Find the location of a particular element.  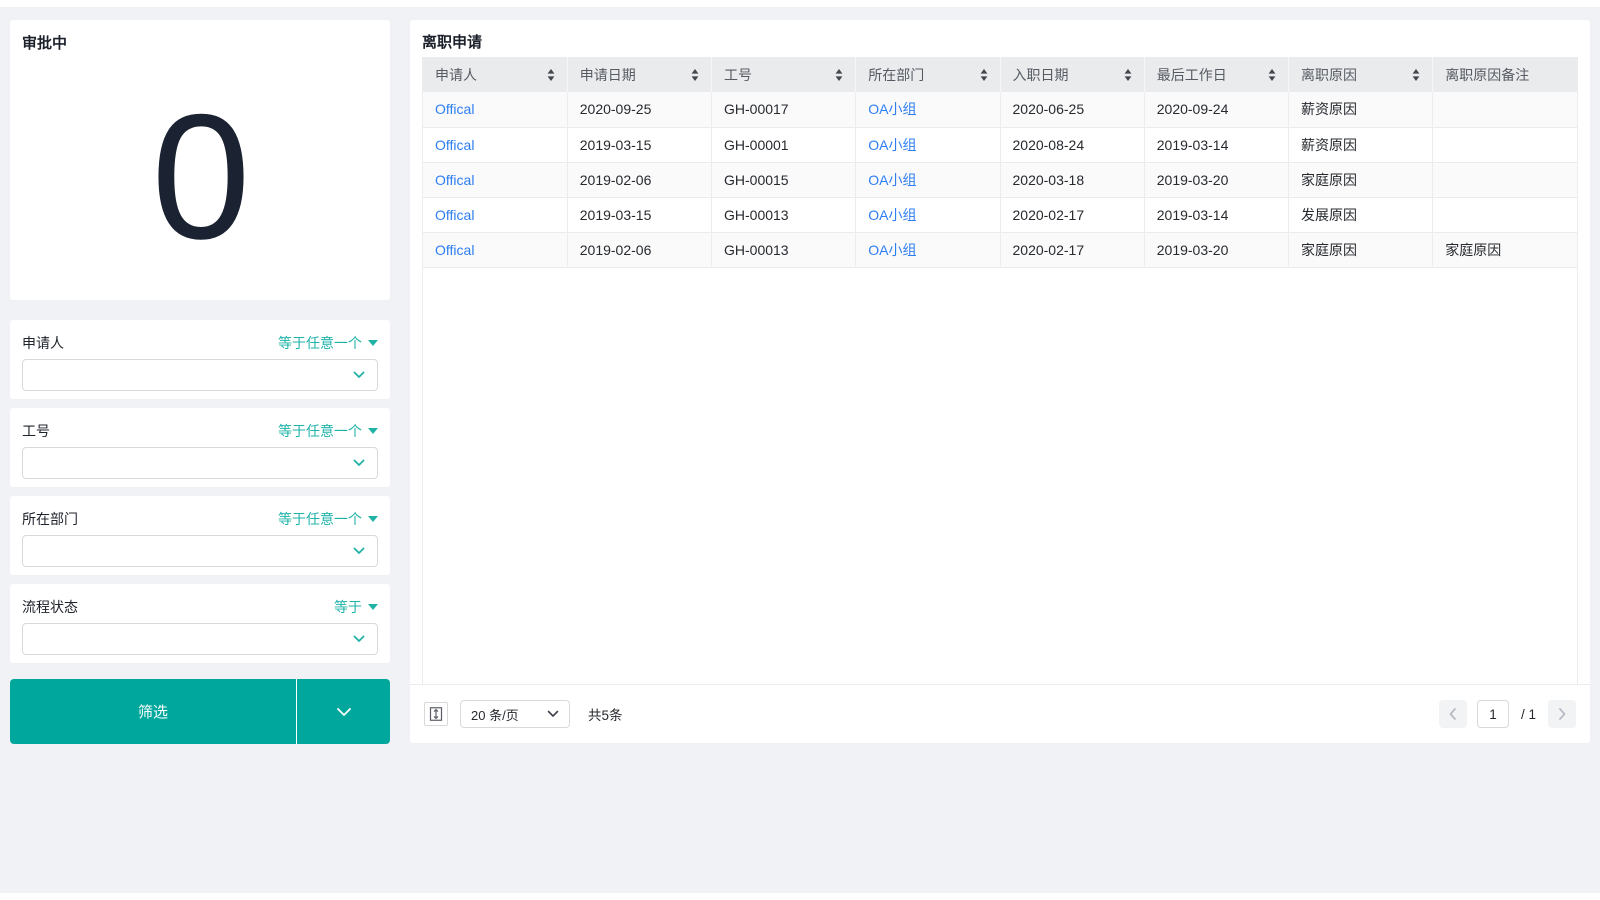

prev-page-button is located at coordinates (1452, 714).